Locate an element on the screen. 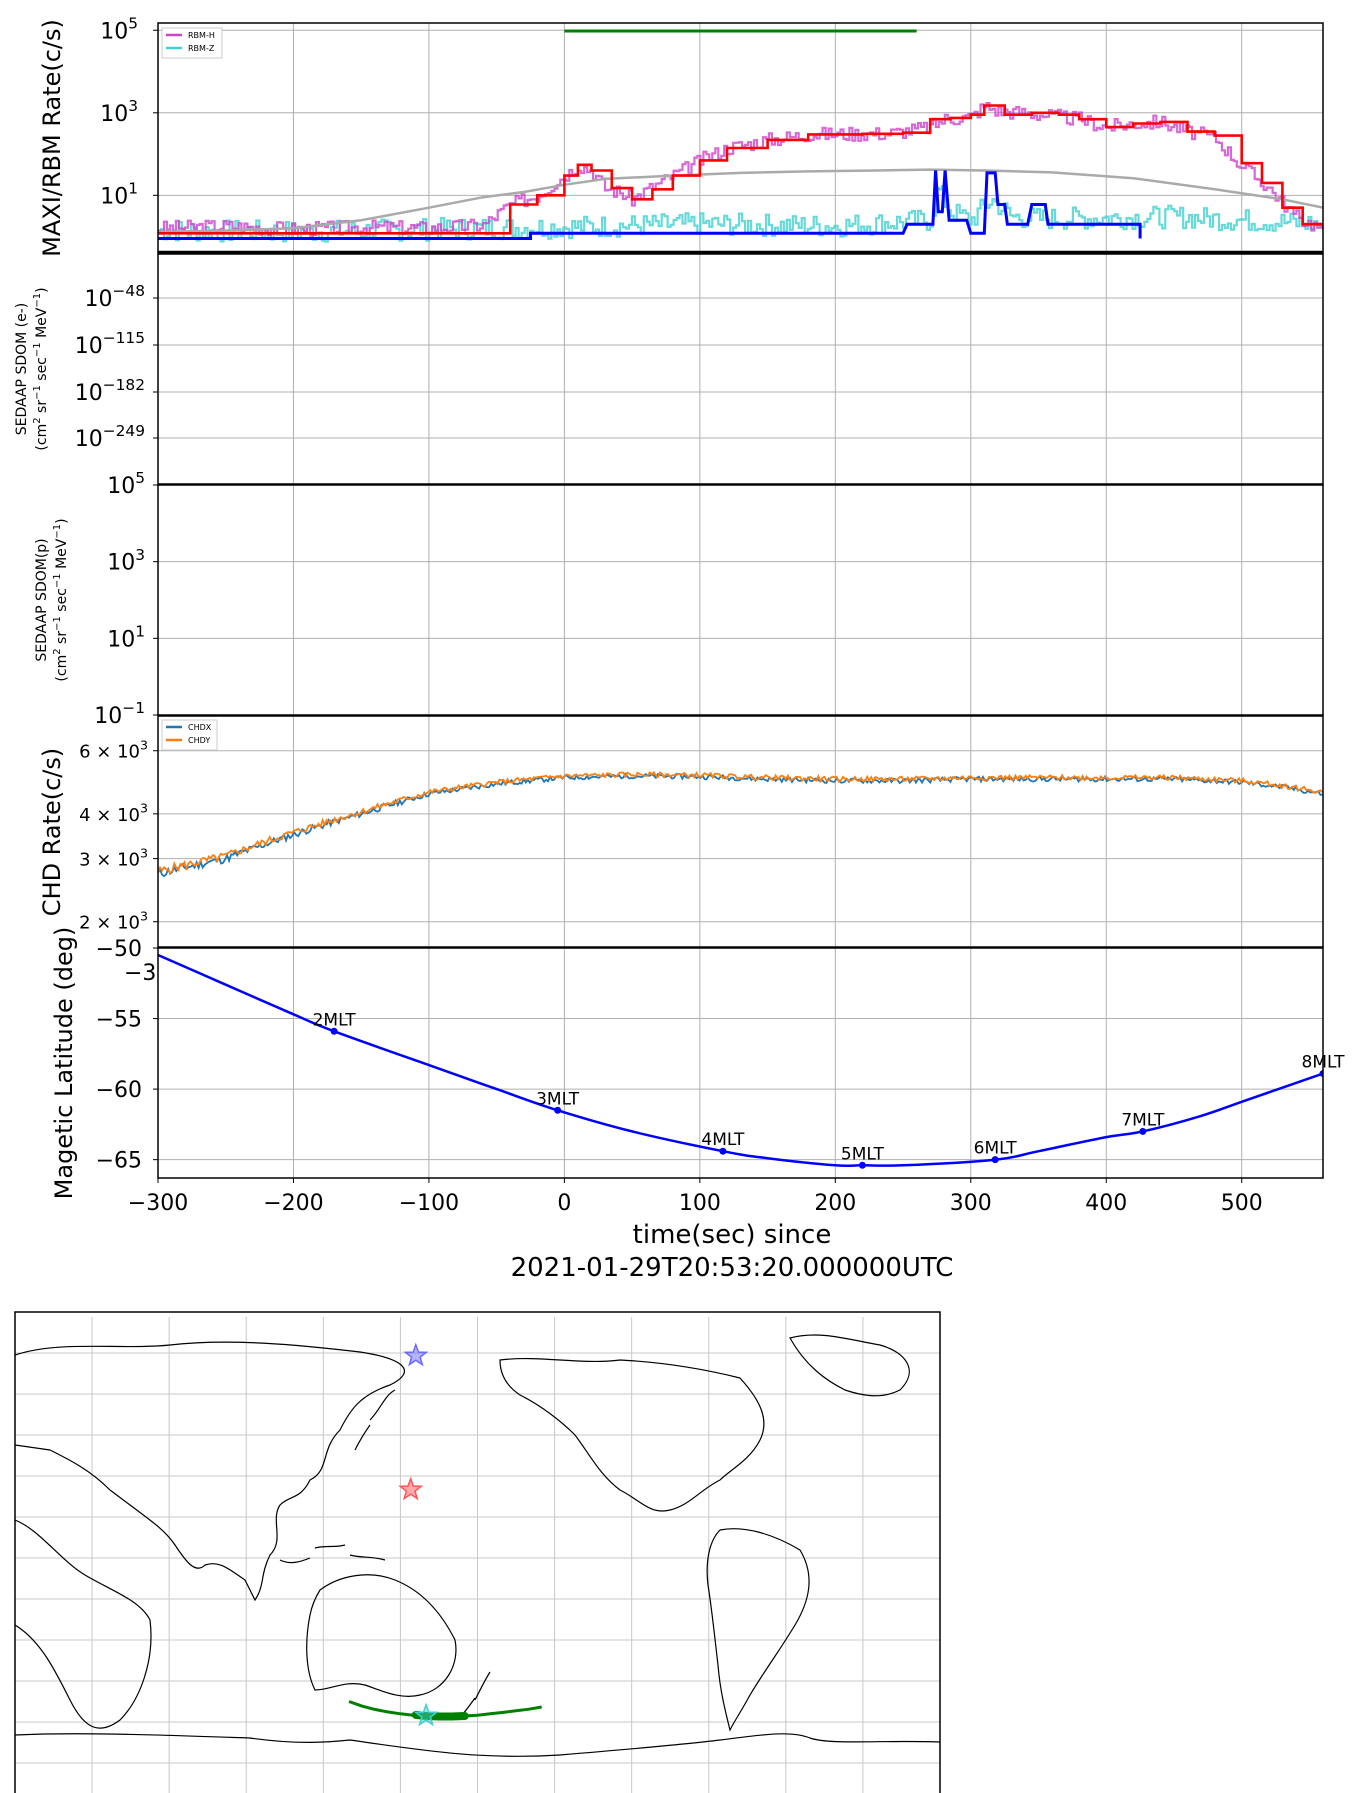 This screenshot has width=1358, height=1793. series-gray-model is located at coordinates (740, 201).